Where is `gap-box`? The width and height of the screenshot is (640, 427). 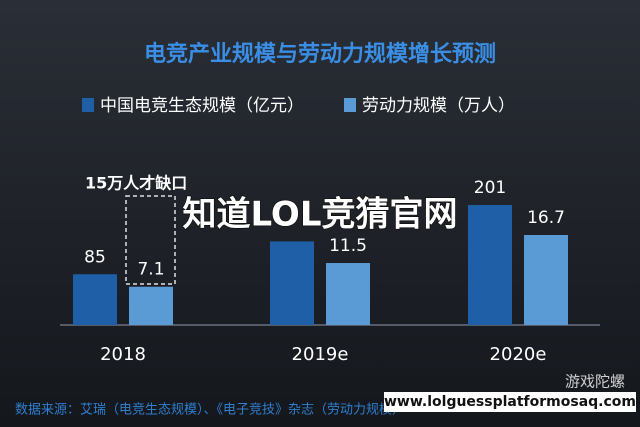
gap-box is located at coordinates (150, 240).